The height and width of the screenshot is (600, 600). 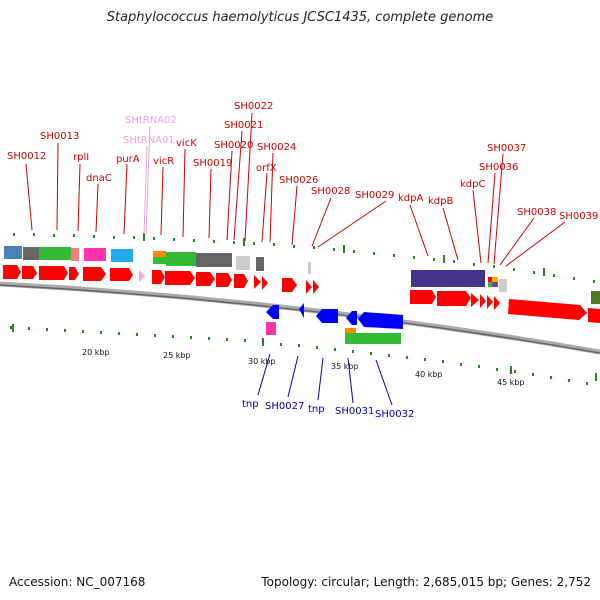 What do you see at coordinates (81, 157) in the screenshot?
I see `gene-label: rplI` at bounding box center [81, 157].